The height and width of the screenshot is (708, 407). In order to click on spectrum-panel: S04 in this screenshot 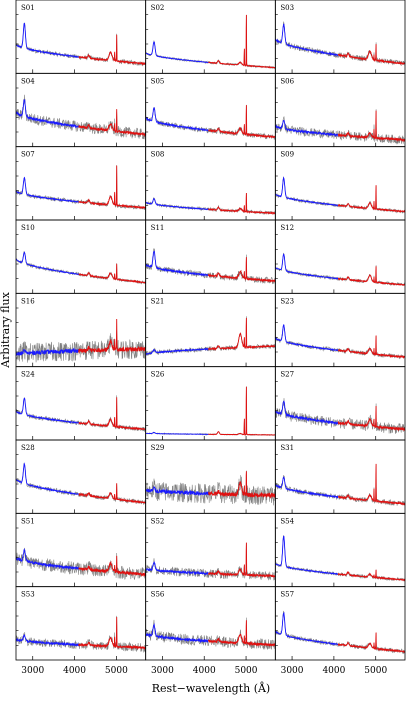, I will do `click(81, 110)`.